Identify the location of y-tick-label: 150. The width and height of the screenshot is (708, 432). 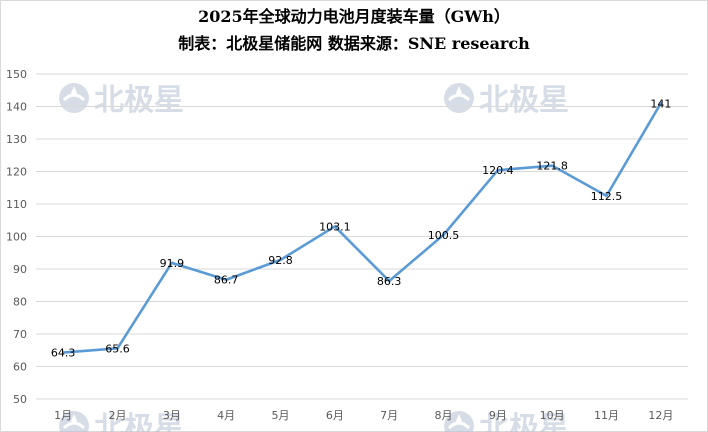
(16, 74).